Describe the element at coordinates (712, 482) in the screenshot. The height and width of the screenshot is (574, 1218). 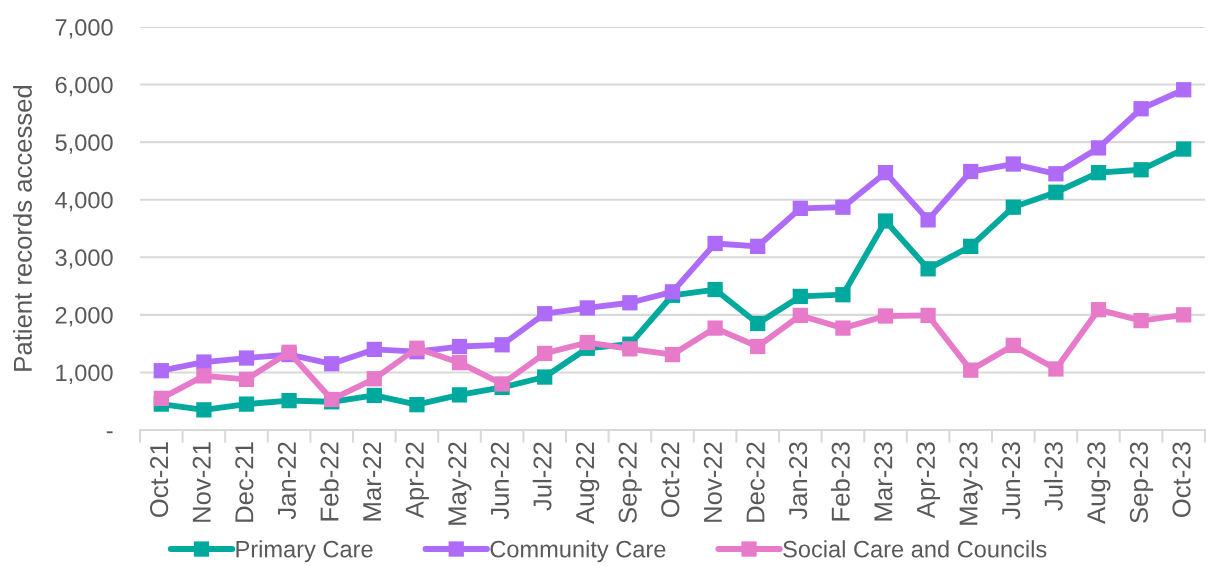
I see `x-tick-label: Nov-22` at that location.